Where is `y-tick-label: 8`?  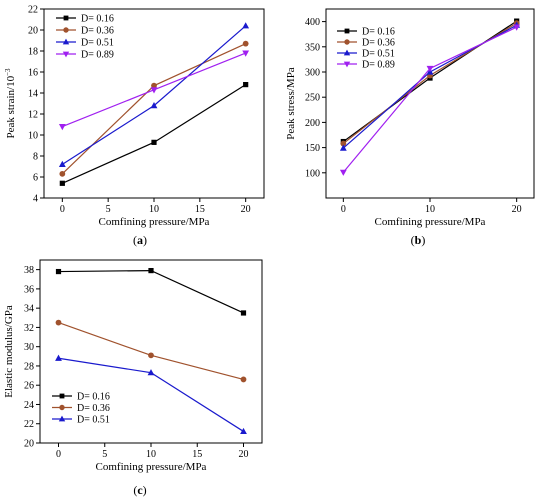 y-tick-label: 8 is located at coordinates (35, 157).